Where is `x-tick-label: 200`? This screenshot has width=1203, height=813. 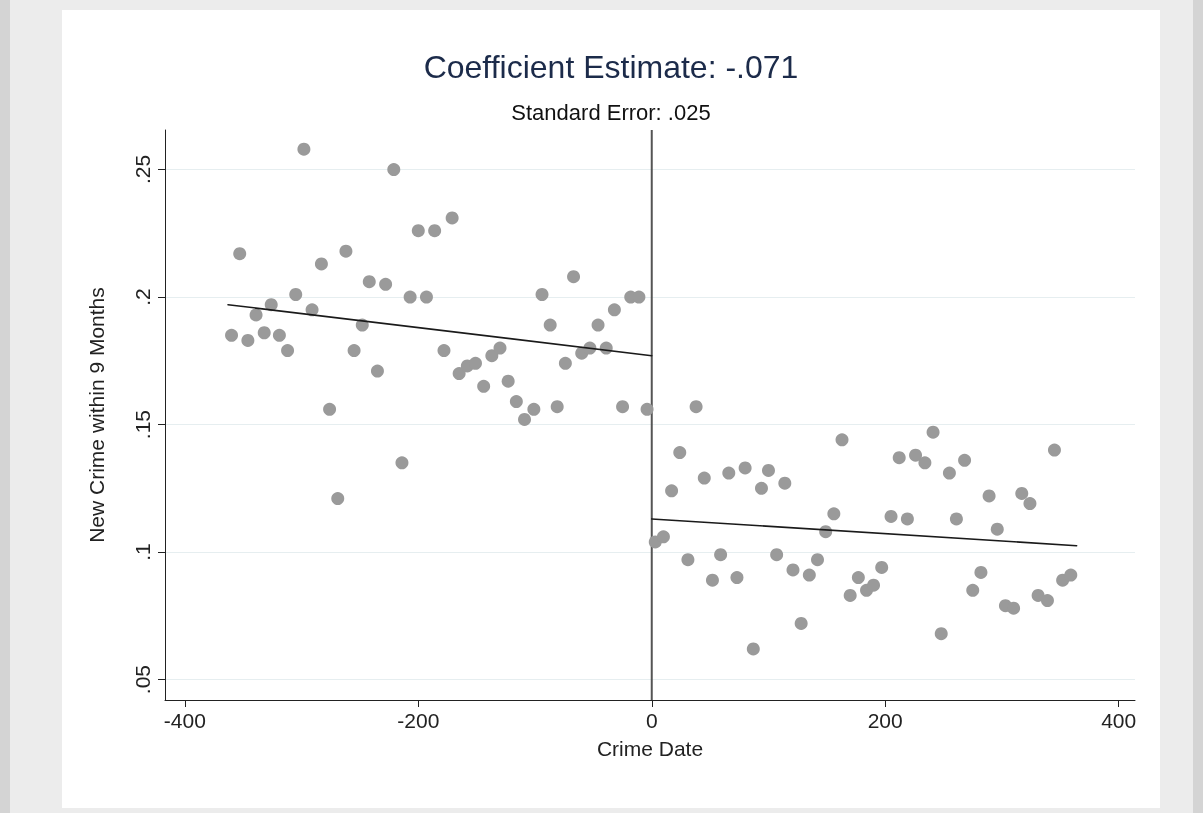
x-tick-label: 200 is located at coordinates (885, 720).